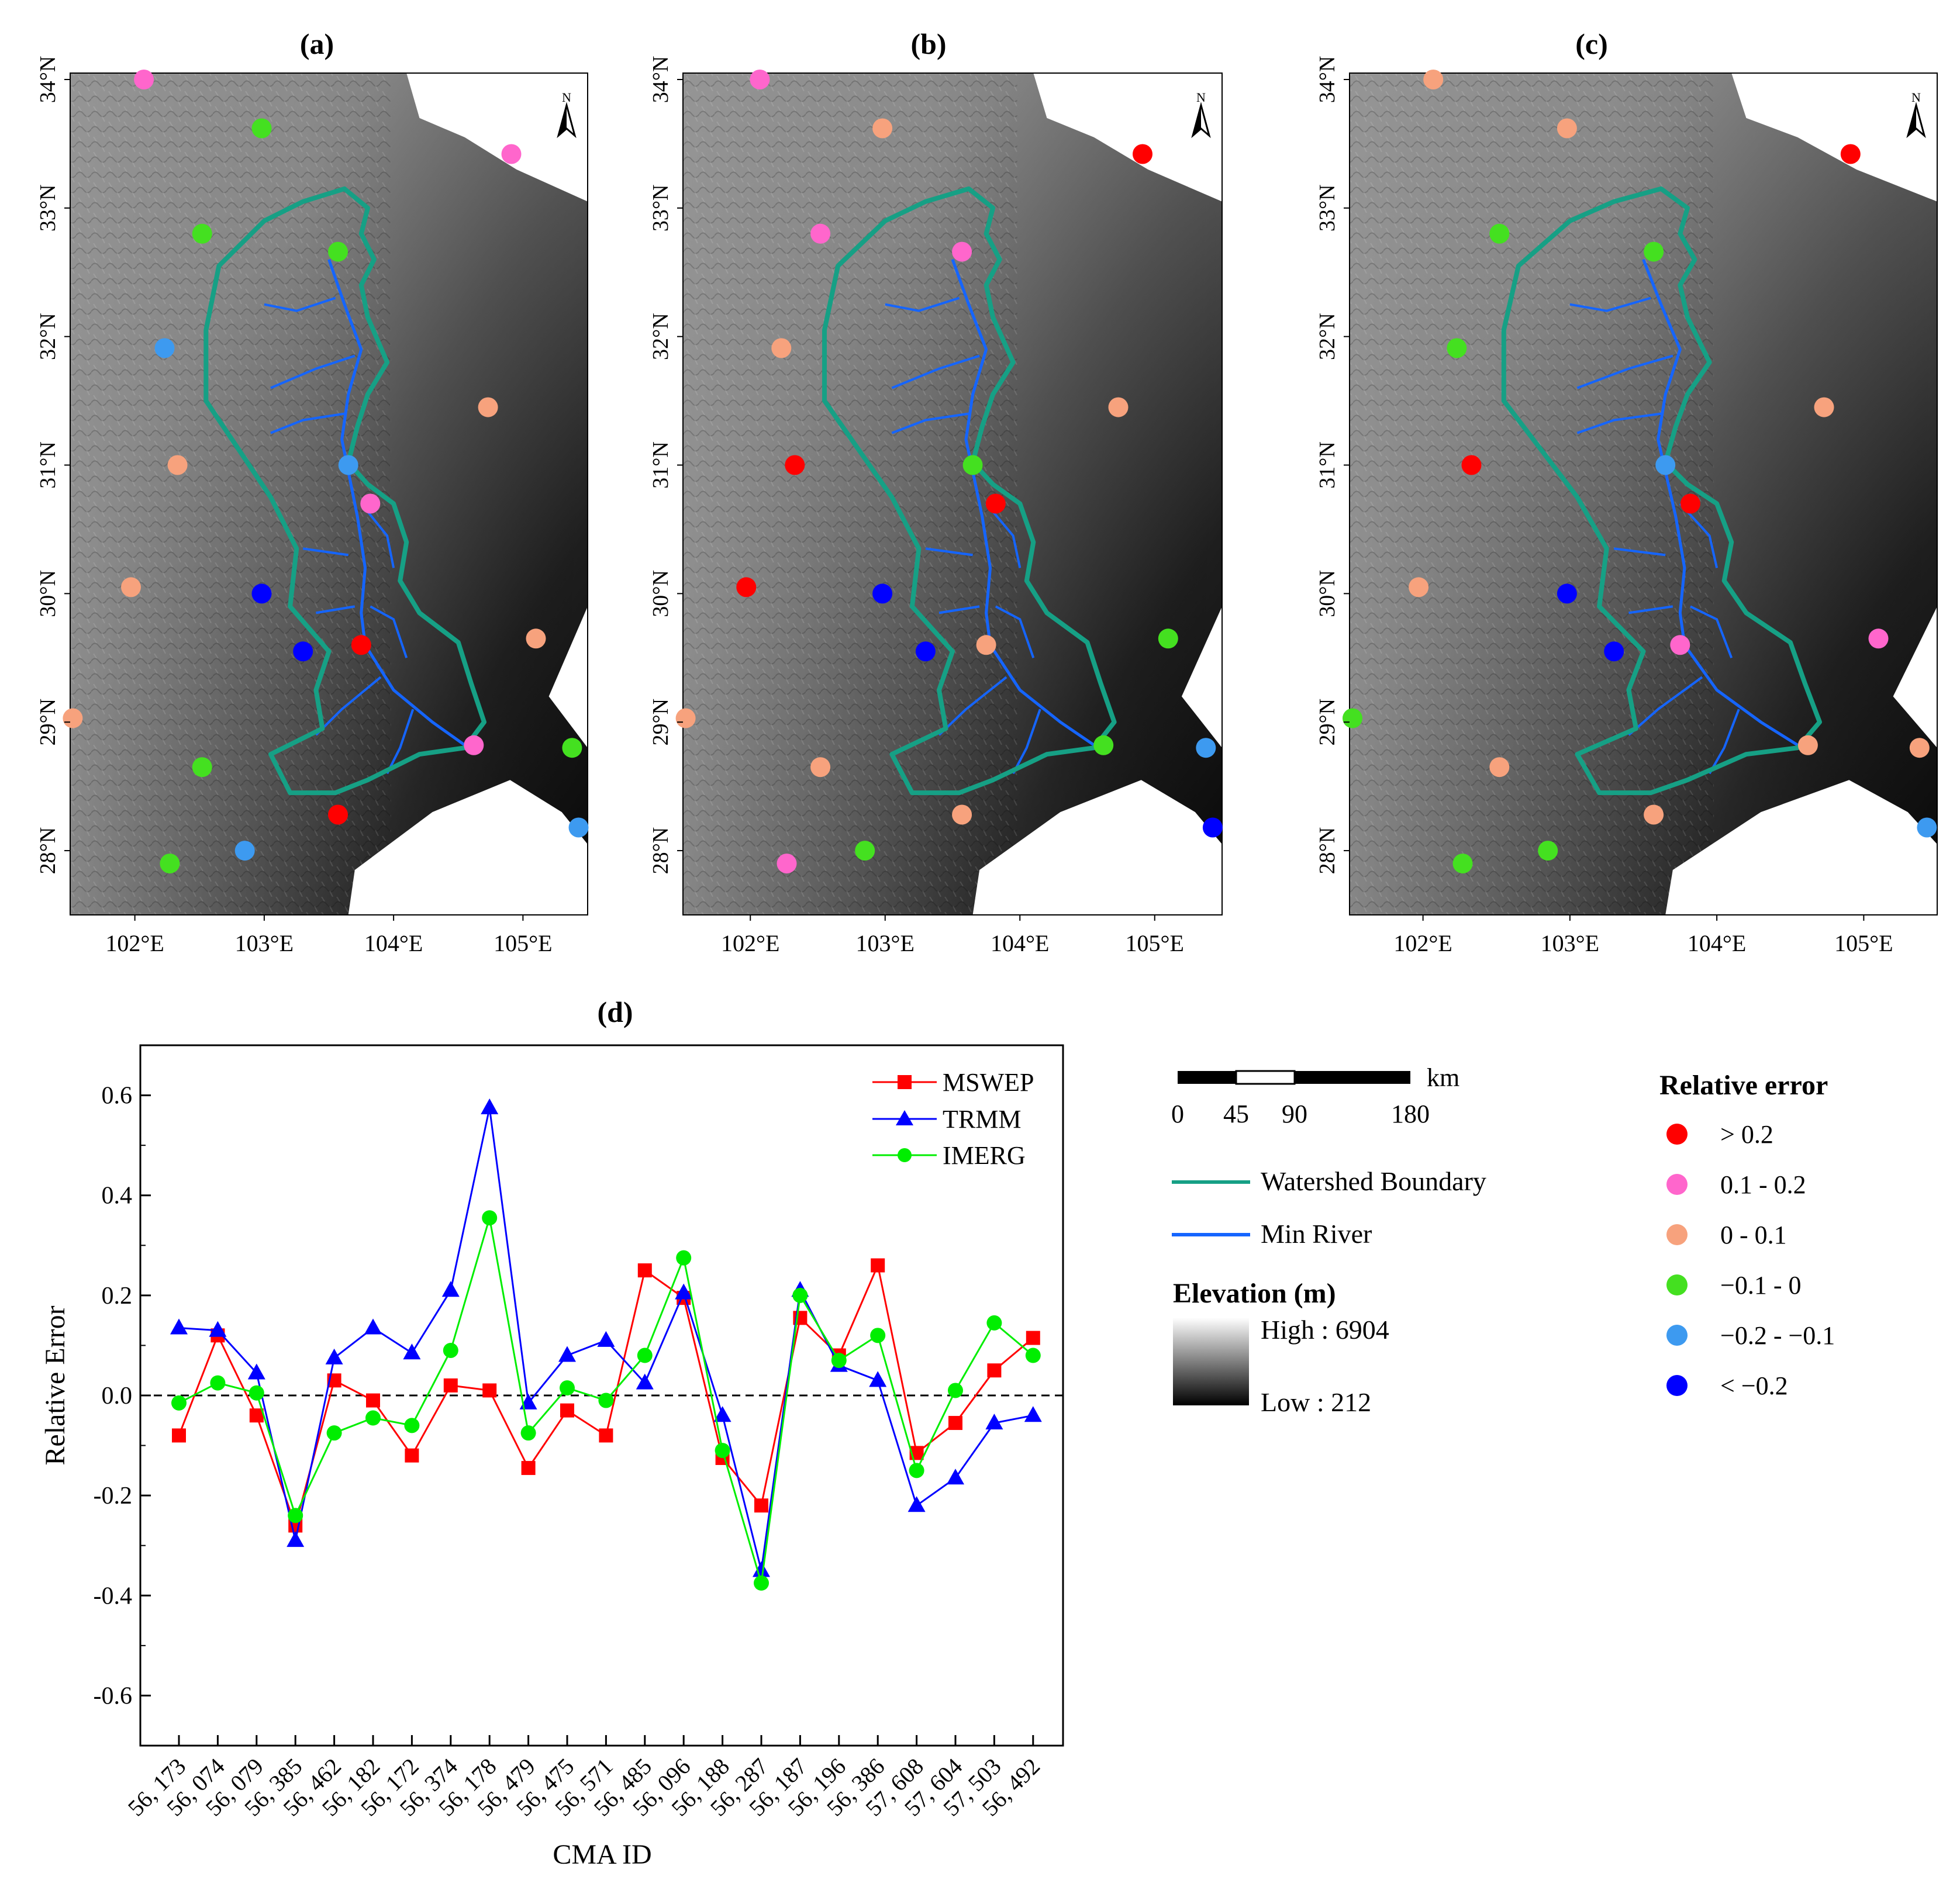 This screenshot has width=1960, height=1883. Describe the element at coordinates (989, 1082) in the screenshot. I see `legend-mswep-label: MSWEP` at that location.